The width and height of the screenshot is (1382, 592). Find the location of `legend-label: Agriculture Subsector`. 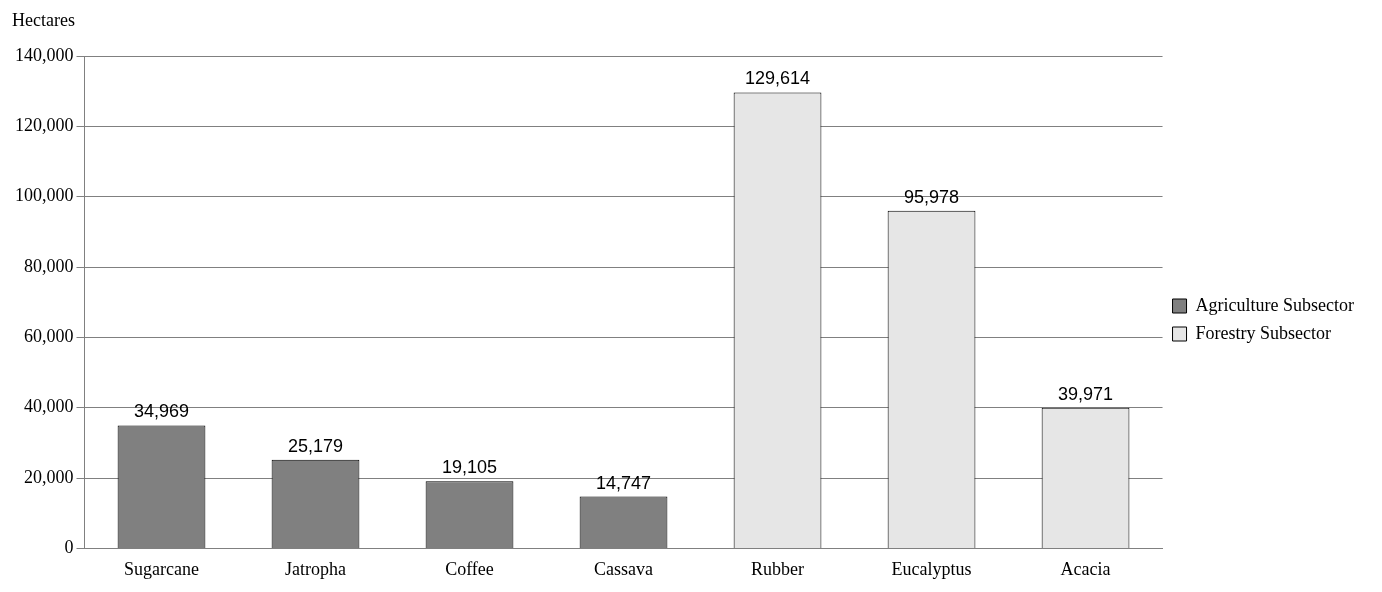

legend-label: Agriculture Subsector is located at coordinates (1275, 304).